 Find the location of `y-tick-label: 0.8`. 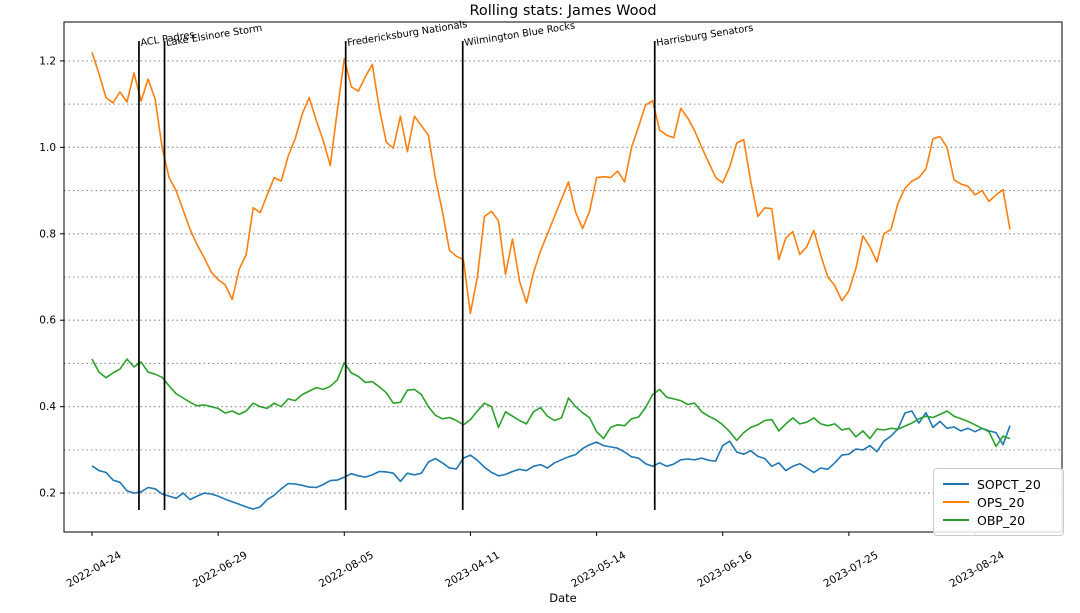

y-tick-label: 0.8 is located at coordinates (47, 234).